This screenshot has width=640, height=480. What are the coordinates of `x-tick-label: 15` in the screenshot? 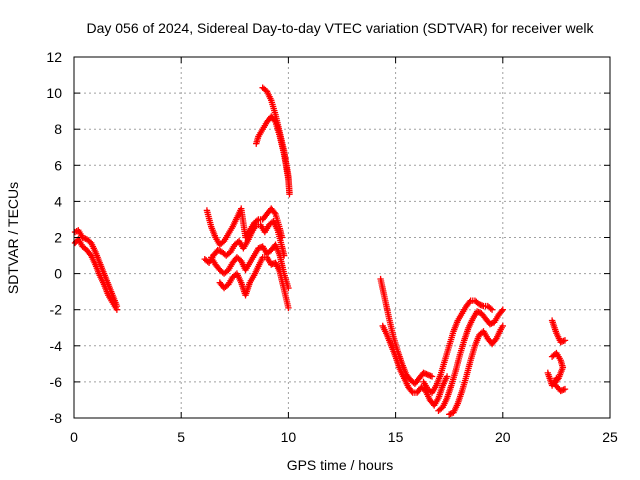 It's located at (396, 437).